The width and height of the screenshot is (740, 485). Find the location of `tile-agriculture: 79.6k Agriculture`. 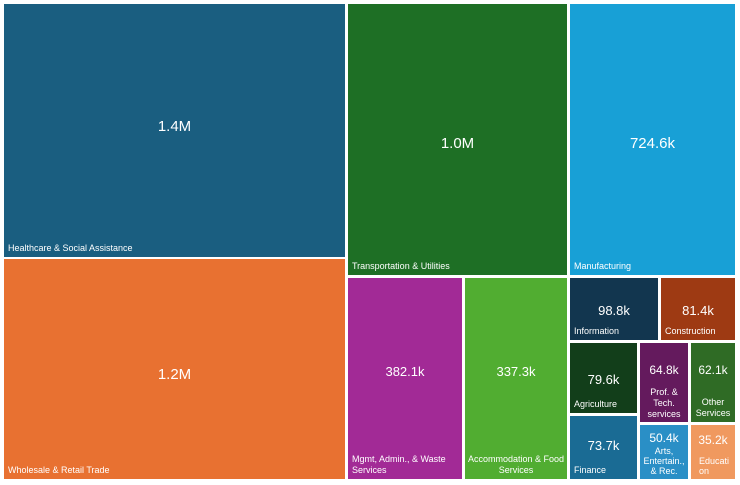

tile-agriculture: 79.6k Agriculture is located at coordinates (603, 378).